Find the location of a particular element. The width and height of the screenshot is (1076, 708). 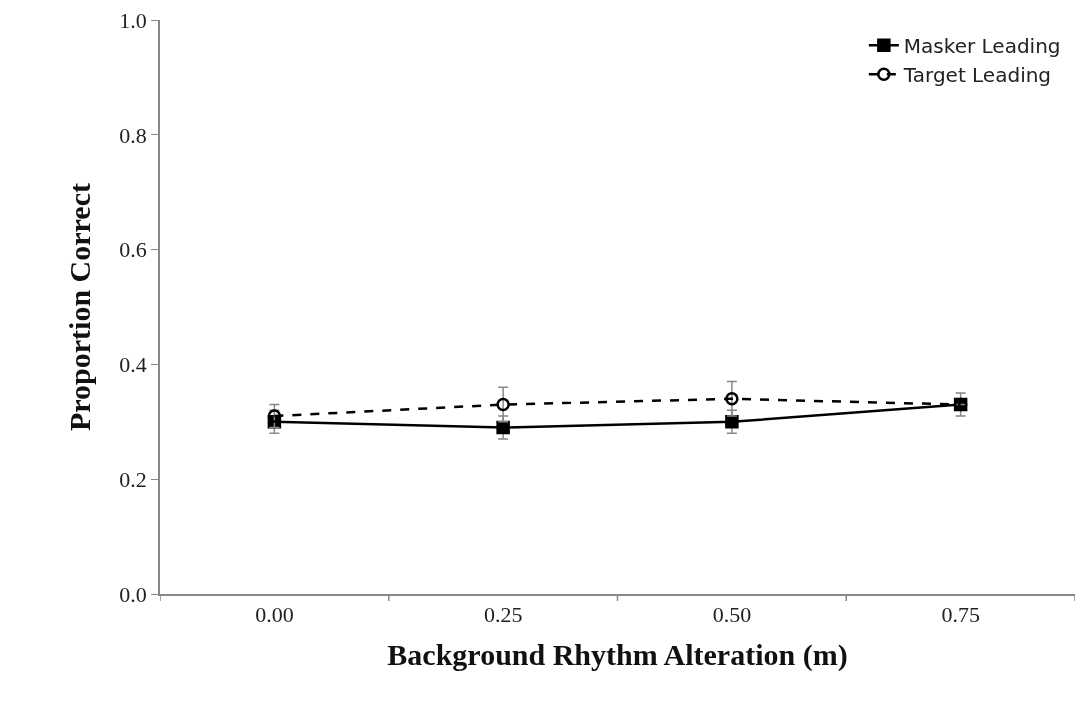

y-axis-title: Proportion Correct is located at coordinates (79, 307).